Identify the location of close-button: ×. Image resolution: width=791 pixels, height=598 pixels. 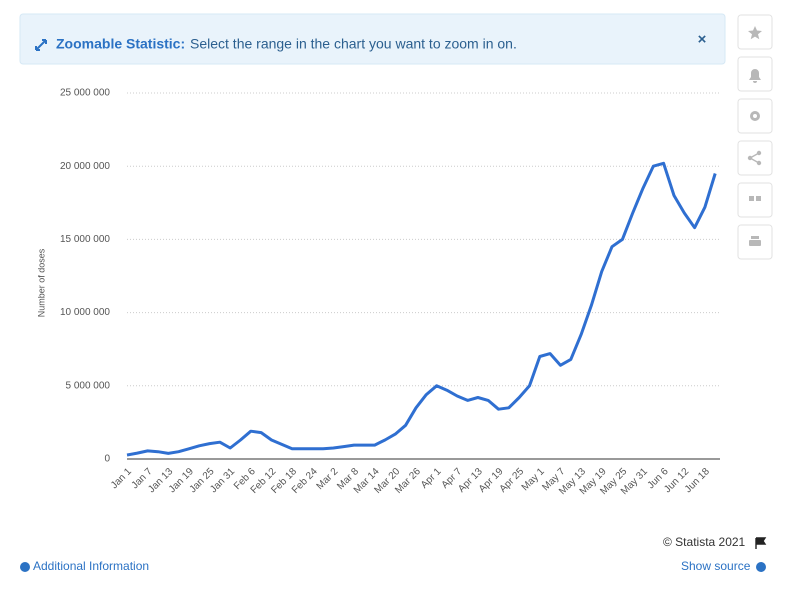
(702, 39).